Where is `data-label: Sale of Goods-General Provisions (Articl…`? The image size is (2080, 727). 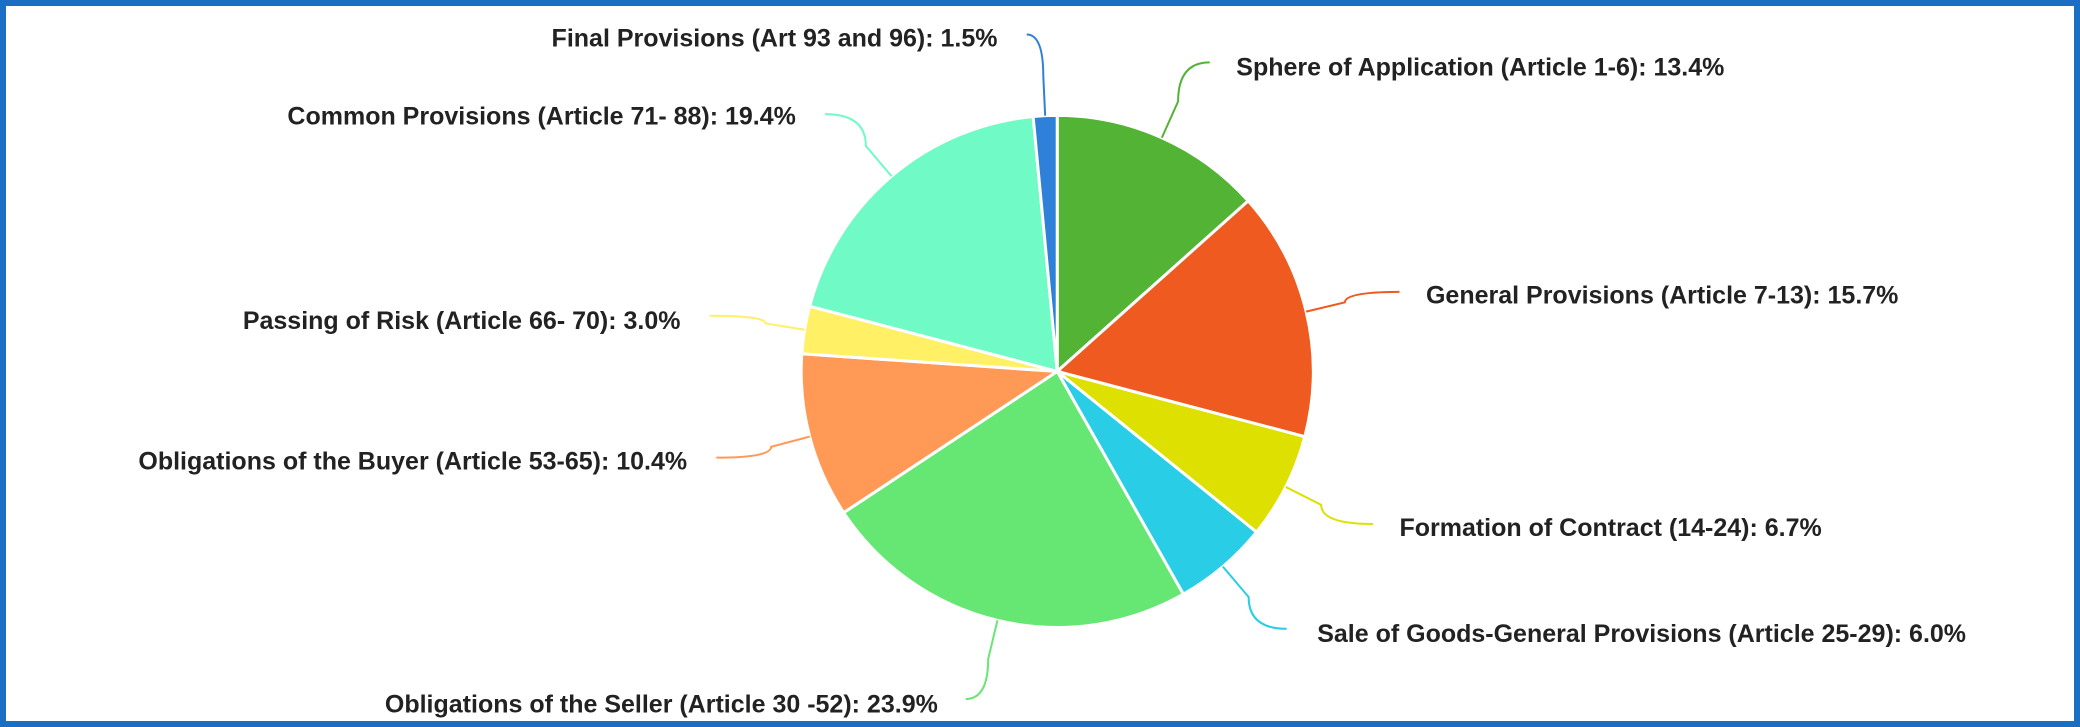
data-label: Sale of Goods-General Provisions (Articl… is located at coordinates (1641, 634).